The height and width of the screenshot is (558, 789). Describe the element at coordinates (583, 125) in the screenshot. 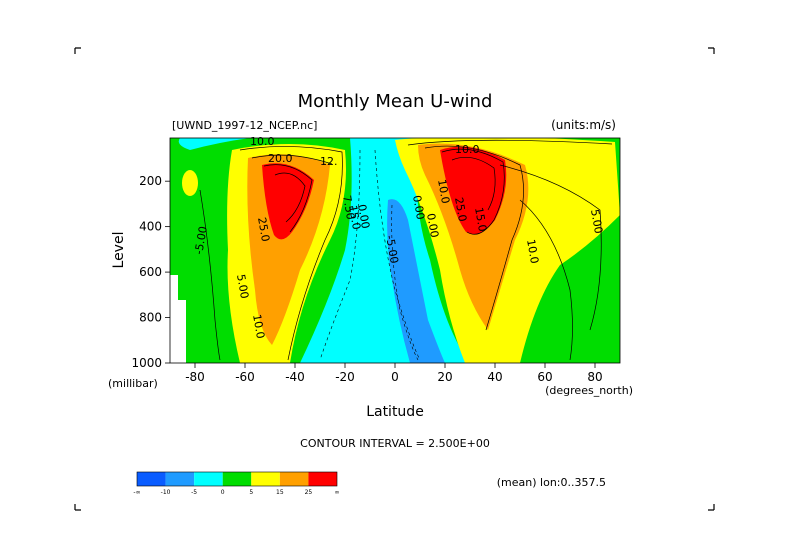

I see `units-label: (units:m/s)` at that location.